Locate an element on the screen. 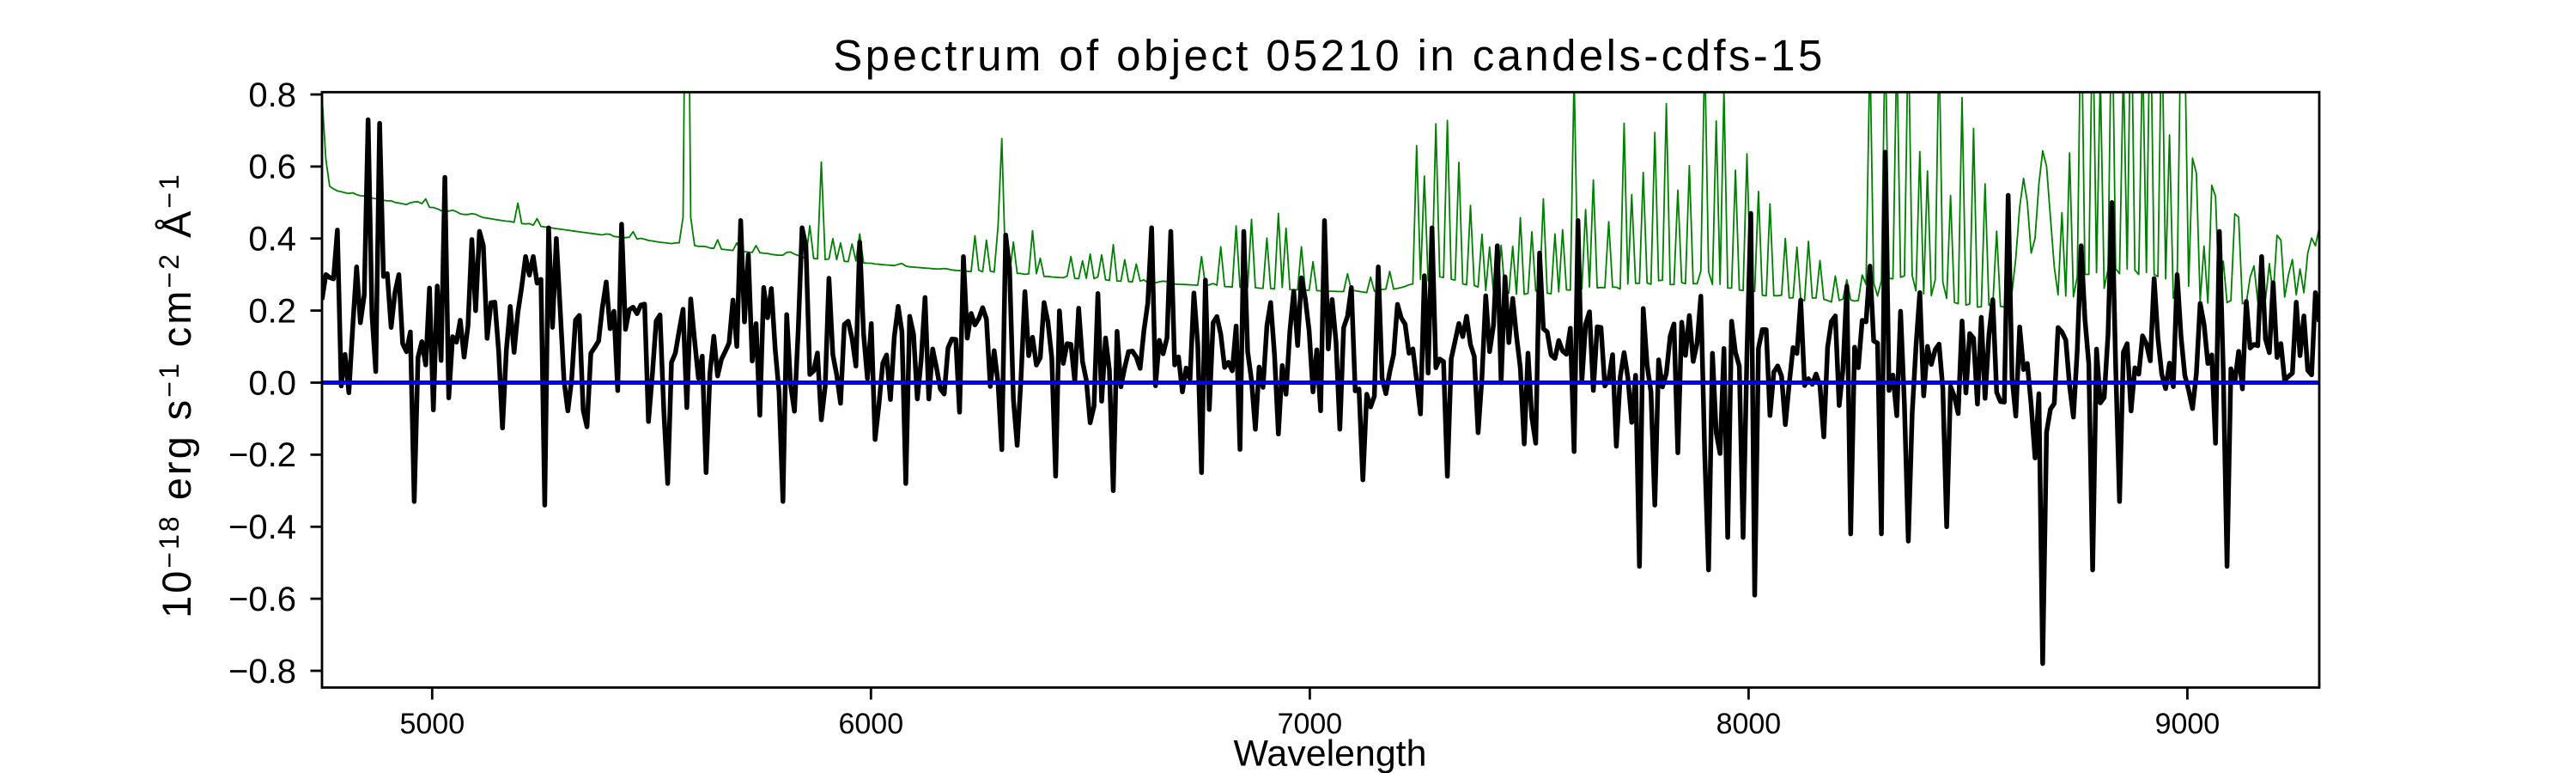  svg-text: 0.0 is located at coordinates (272, 383).